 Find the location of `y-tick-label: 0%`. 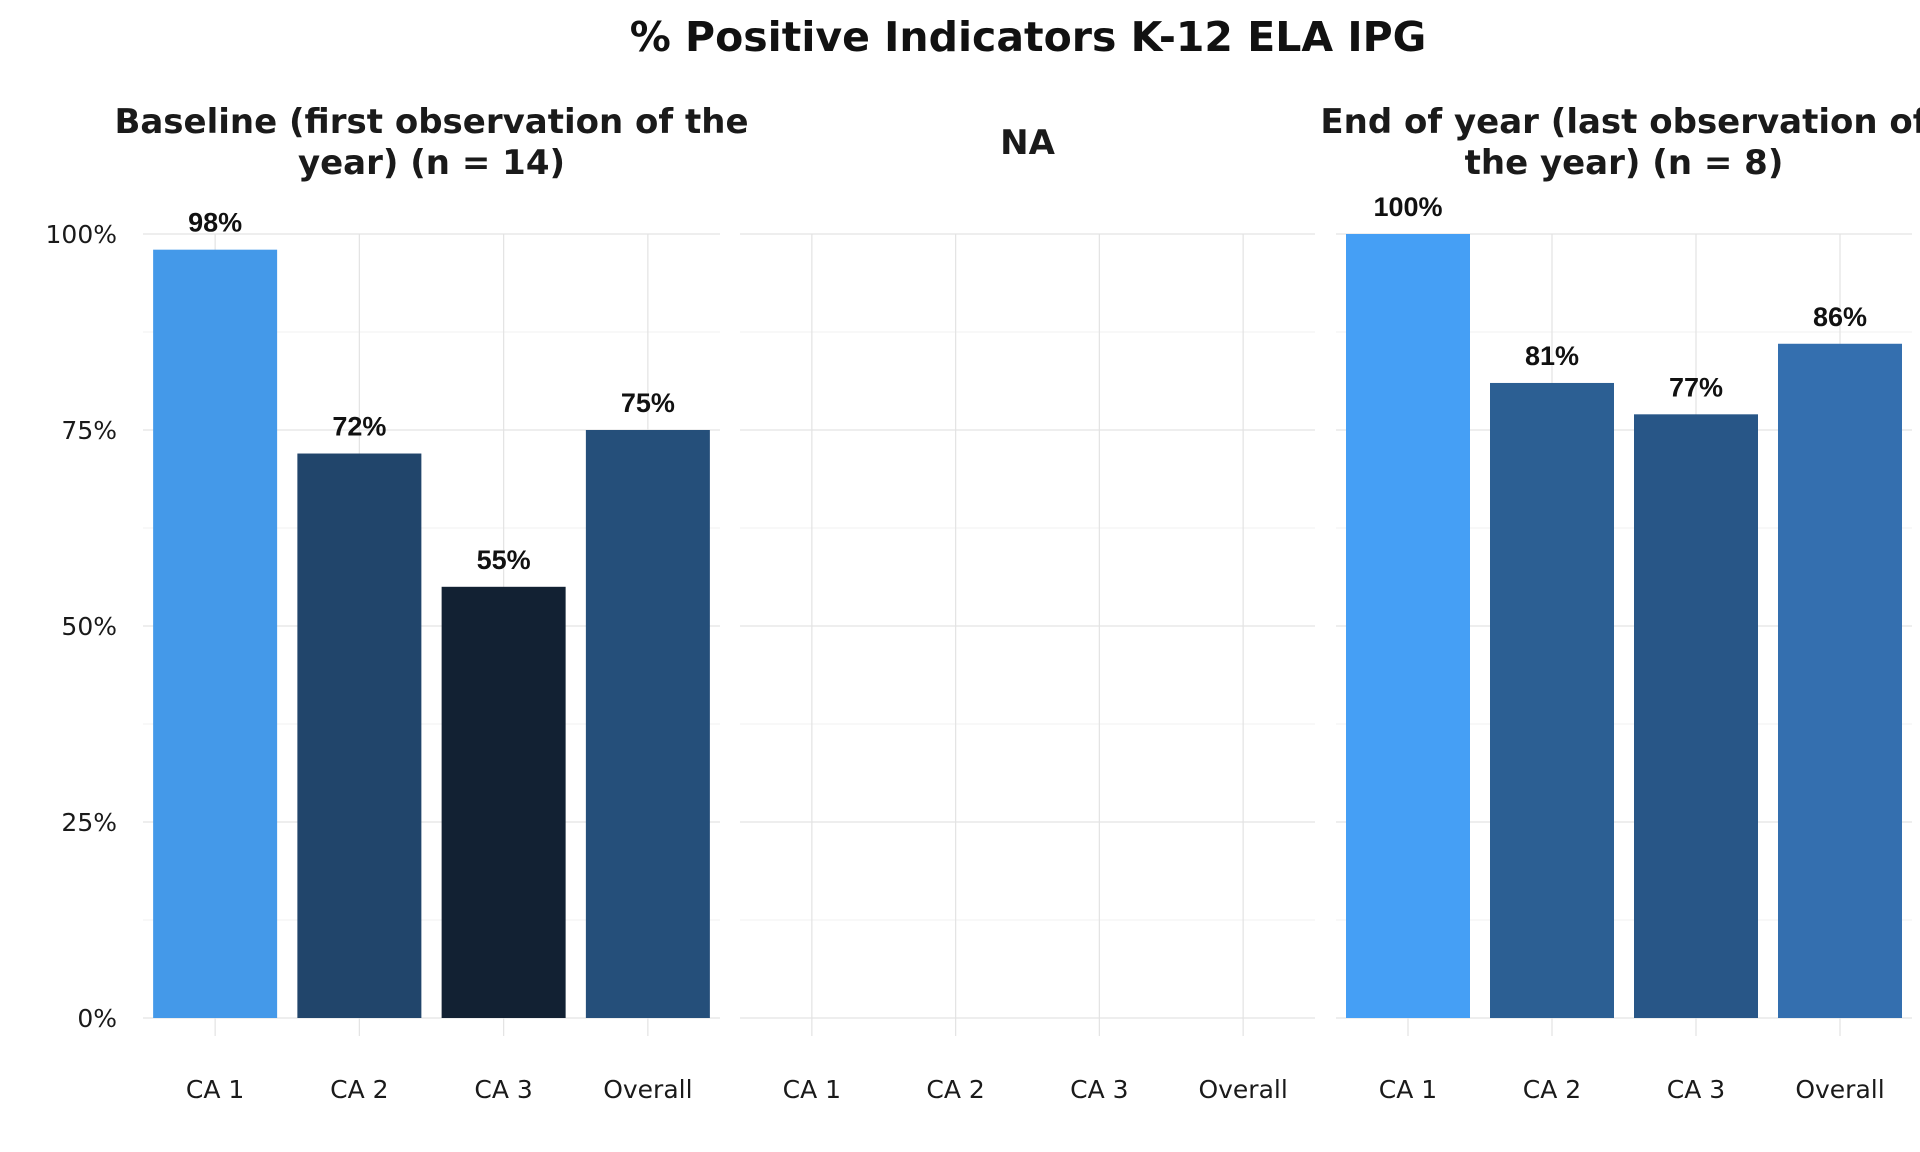

y-tick-label: 0% is located at coordinates (97, 1018).